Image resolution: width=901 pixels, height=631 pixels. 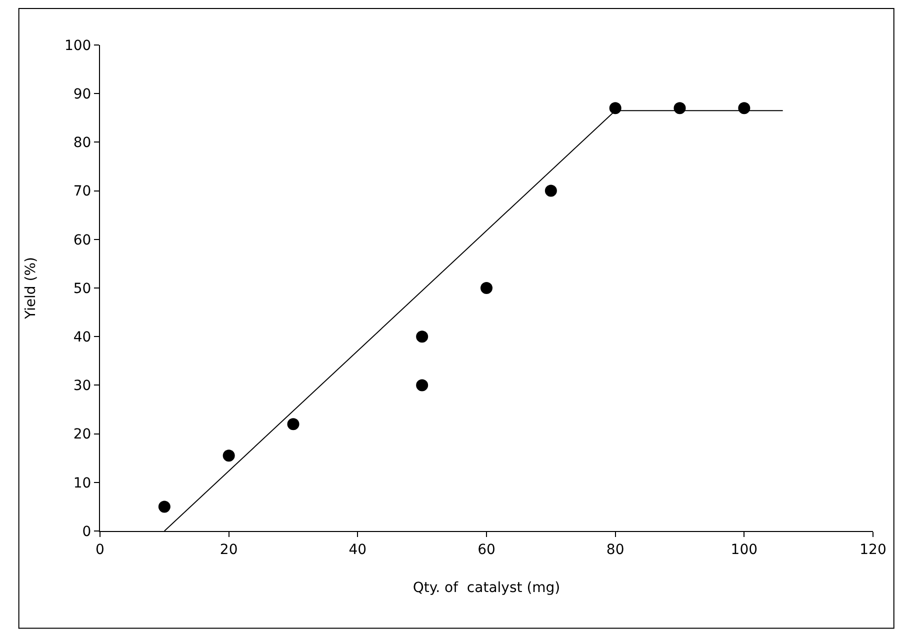 What do you see at coordinates (82, 288) in the screenshot?
I see `y-tick-label: 50` at bounding box center [82, 288].